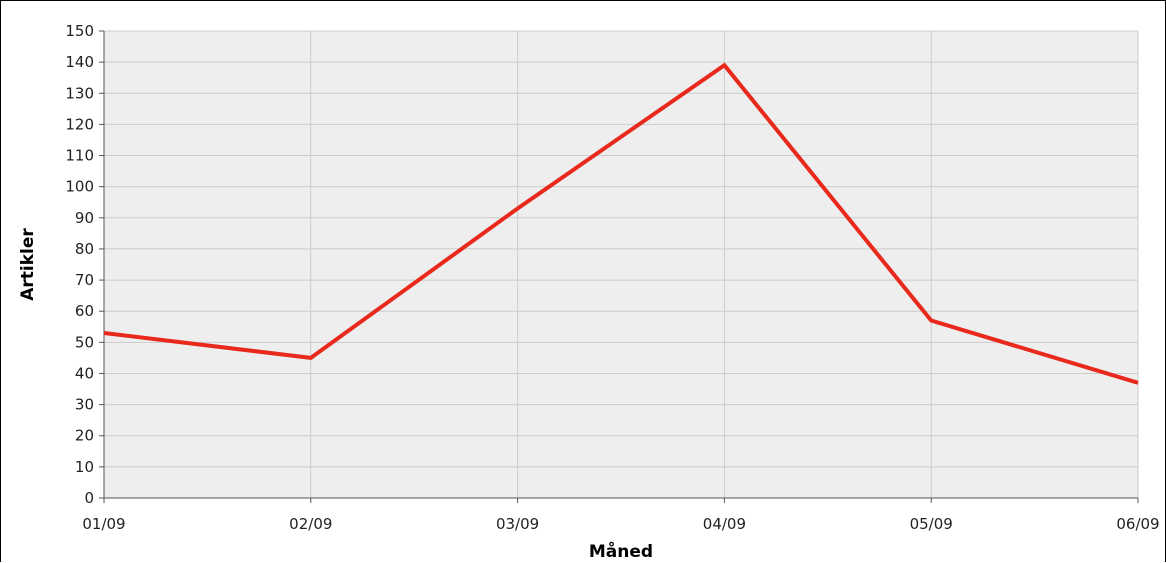 The height and width of the screenshot is (563, 1166). Describe the element at coordinates (79, 187) in the screenshot. I see `y-tick-label: 100` at that location.